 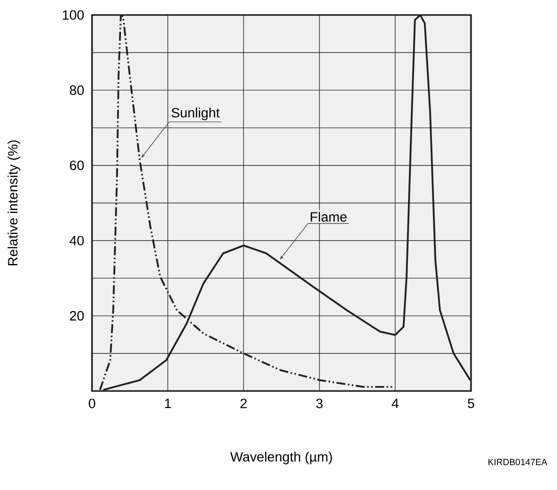 What do you see at coordinates (395, 403) in the screenshot?
I see `x-tick-label: 4` at bounding box center [395, 403].